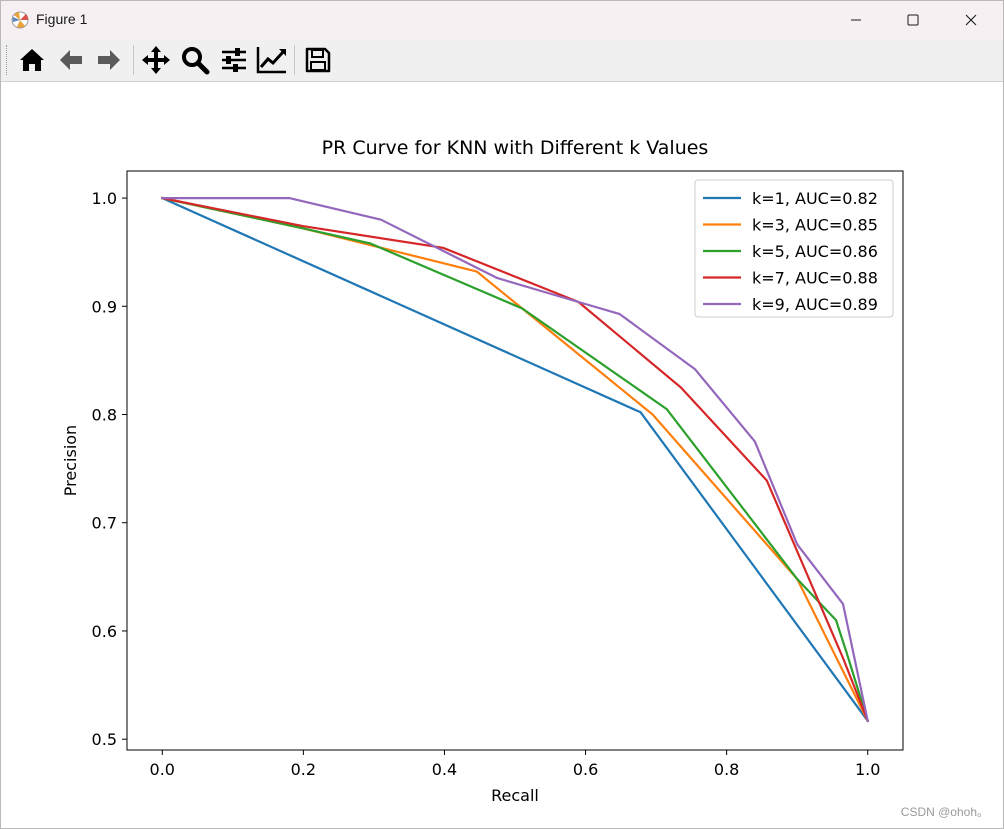  I want to click on close-icon, so click(971, 20).